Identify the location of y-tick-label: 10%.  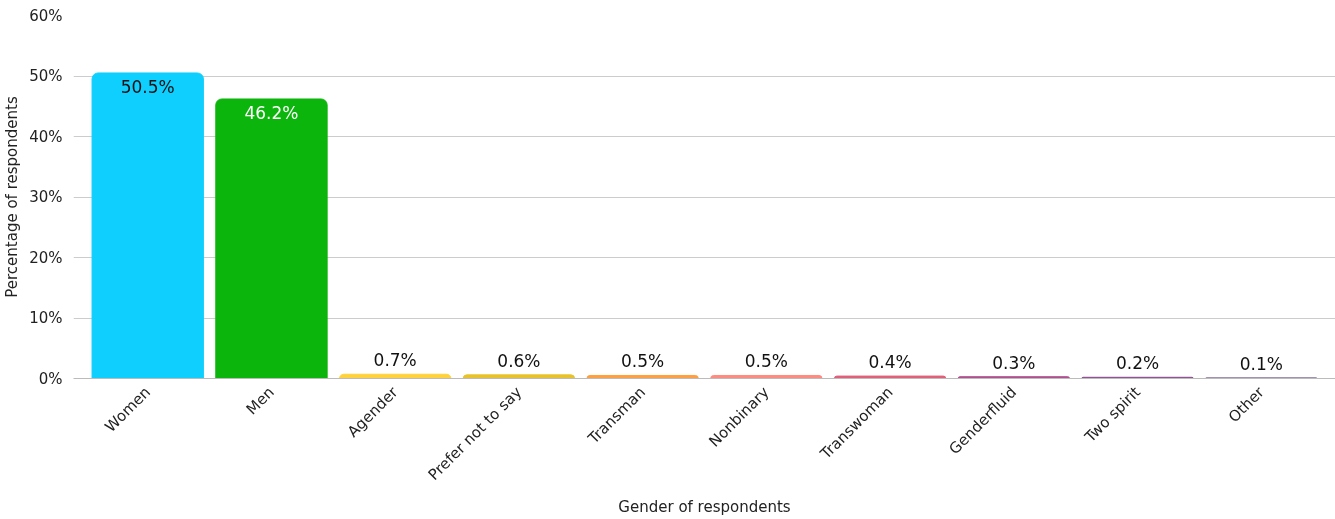
(46, 318).